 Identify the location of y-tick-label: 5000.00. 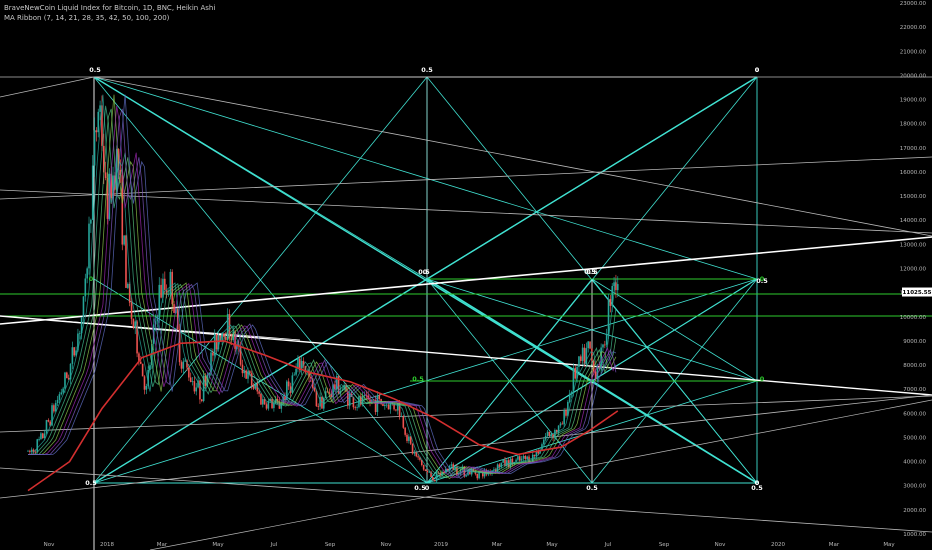
(914, 438).